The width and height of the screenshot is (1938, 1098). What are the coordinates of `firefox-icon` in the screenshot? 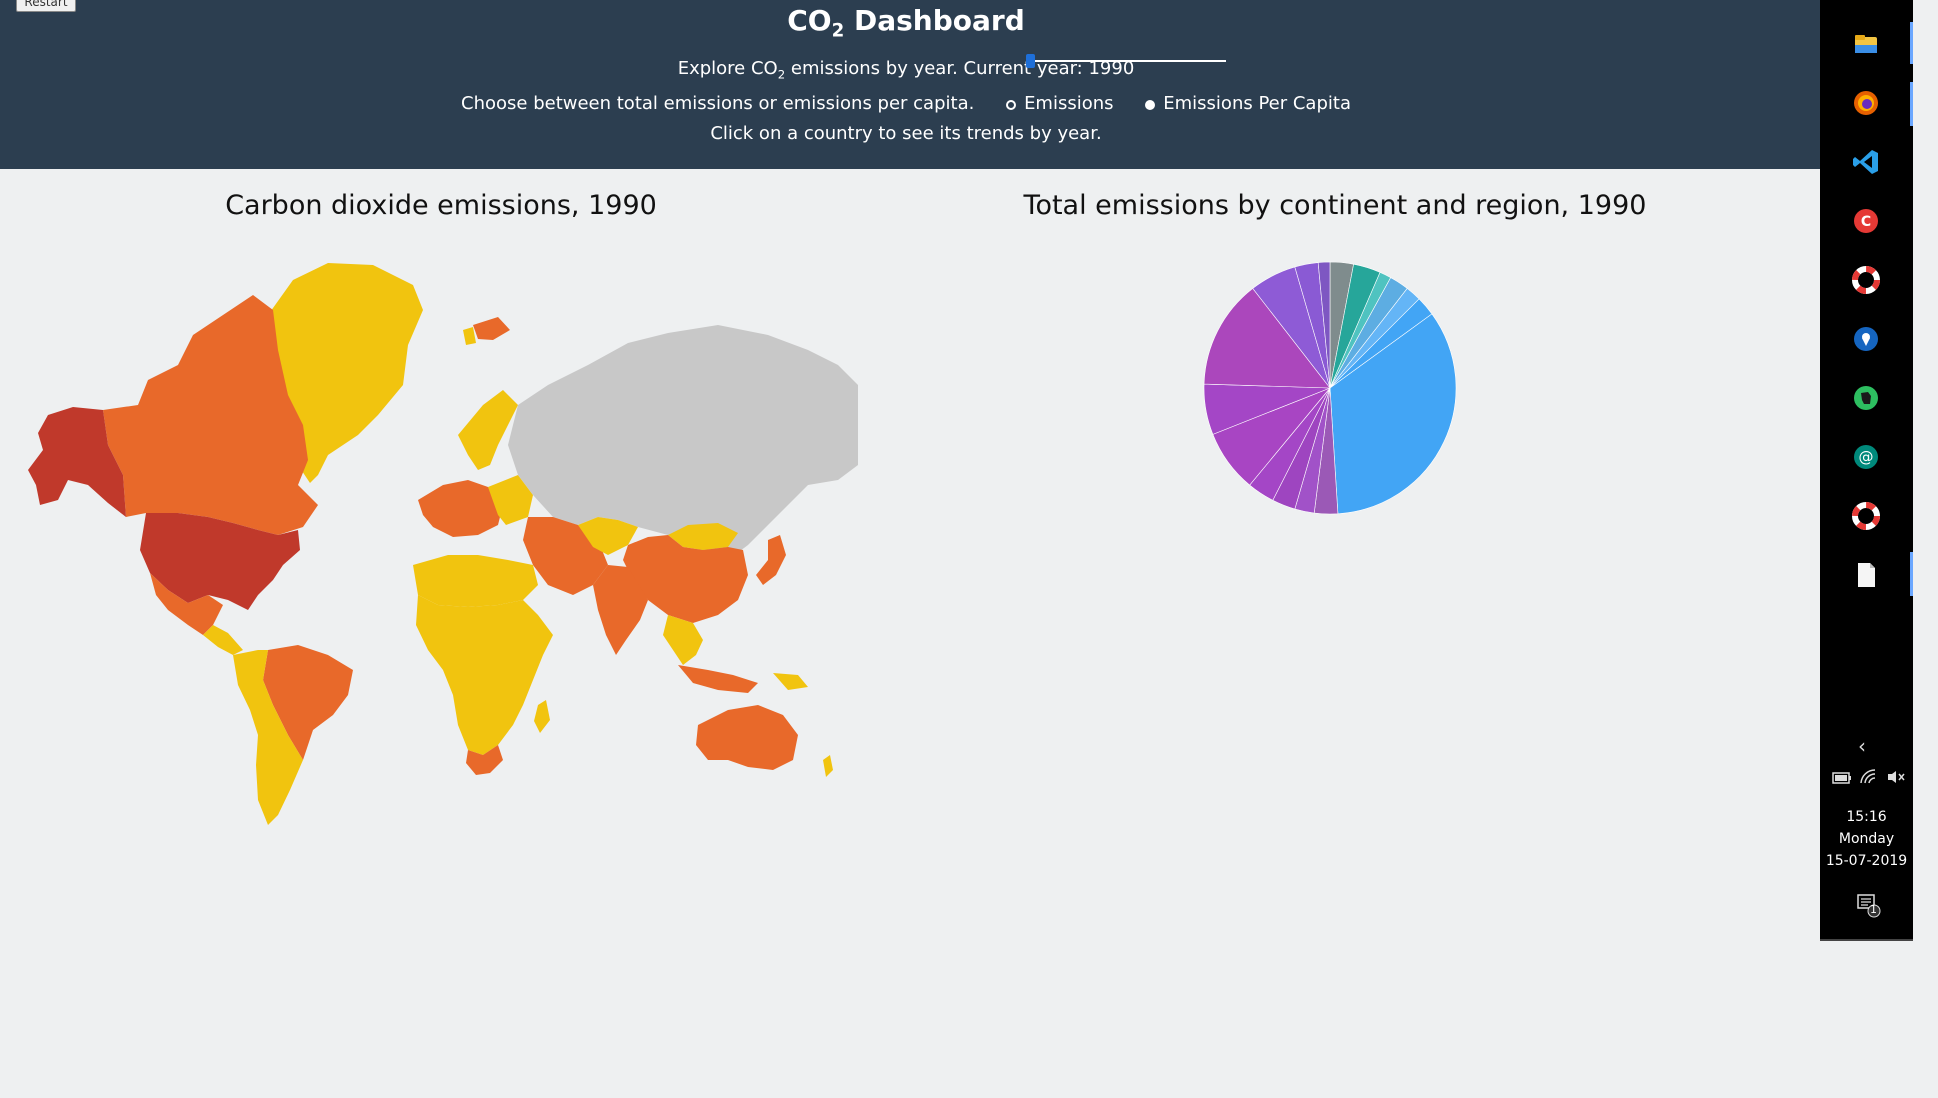 It's located at (1866, 103).